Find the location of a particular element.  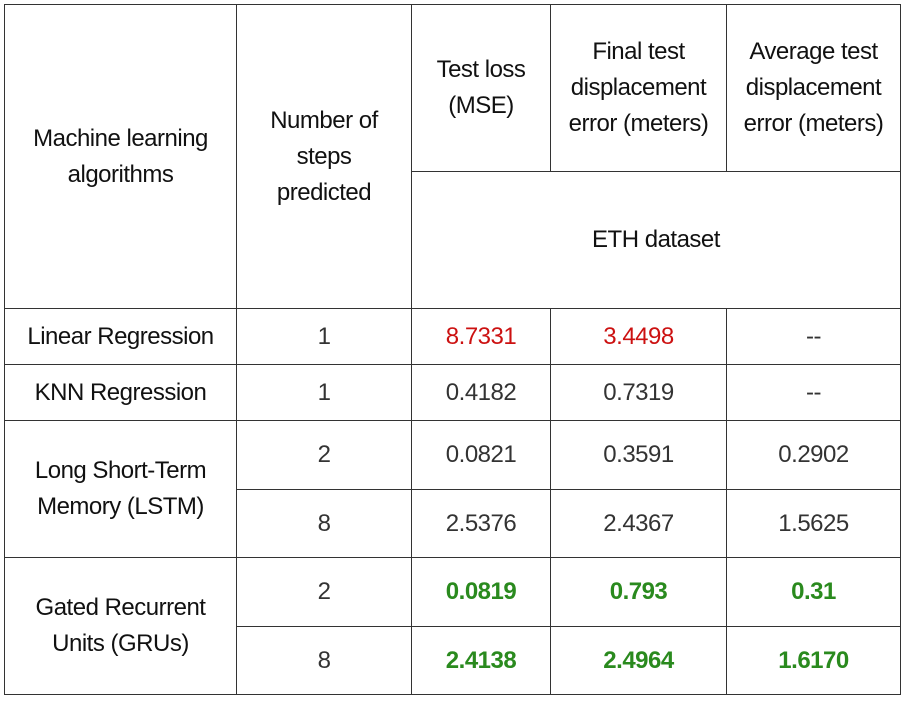

algorithm-cell: Long Short-Term Memory (LSTM) is located at coordinates (120, 489).